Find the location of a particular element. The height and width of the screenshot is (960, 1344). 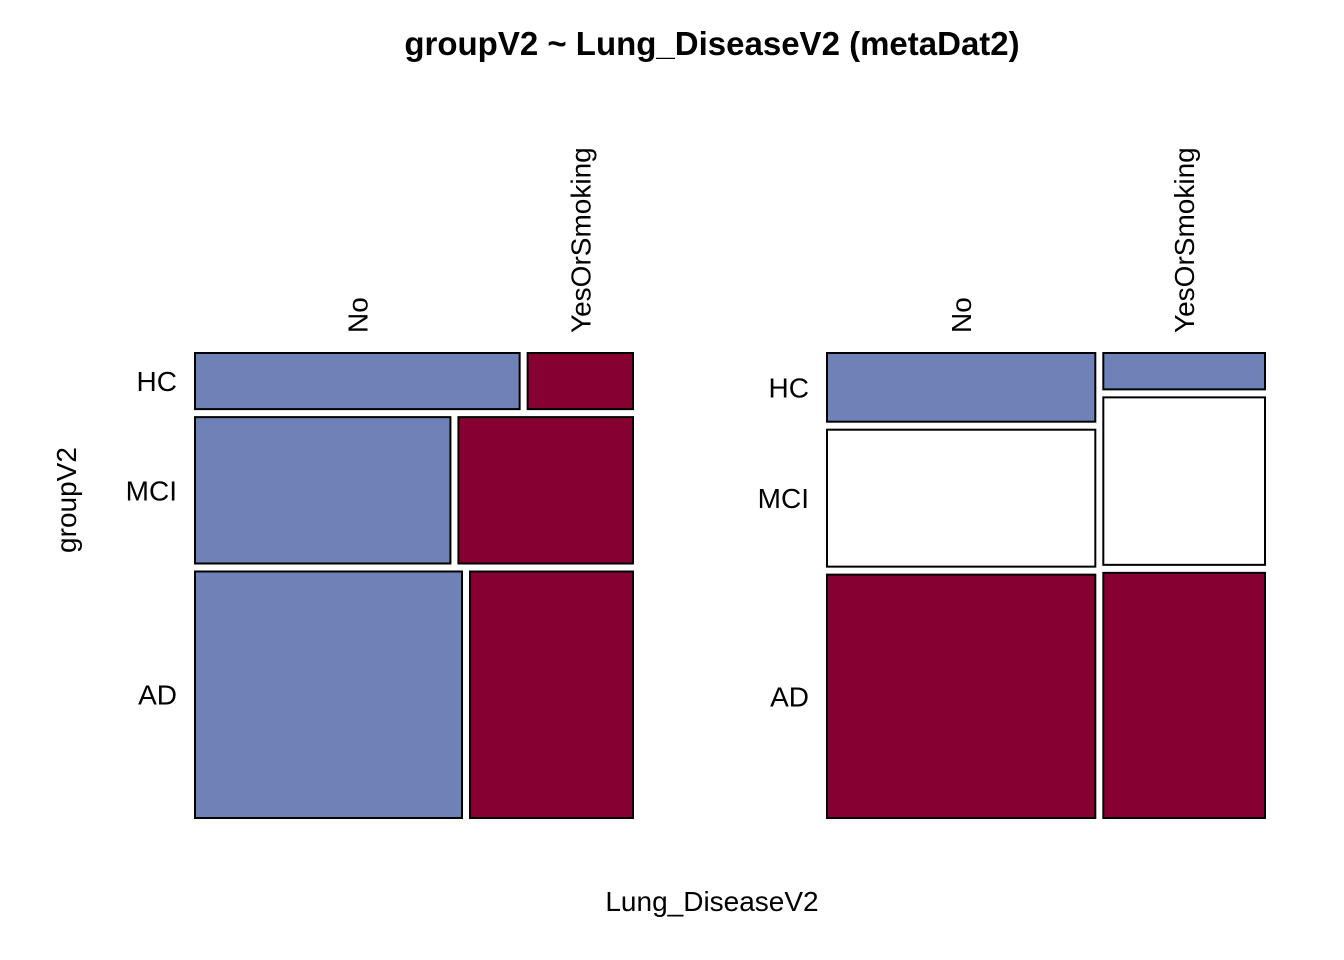

chart-title: groupV2 ~ Lung_DiseaseV2 (metaDat2) is located at coordinates (711, 43).